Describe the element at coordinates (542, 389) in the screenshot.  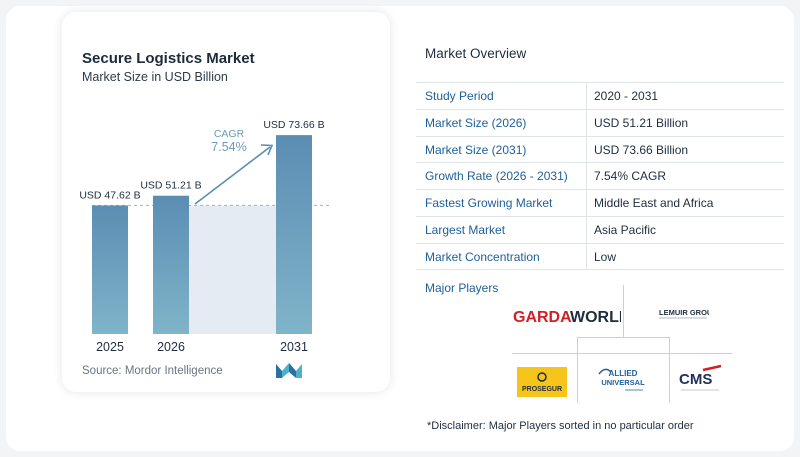
I see `prosegur-logo-text: PROSEGUR` at that location.